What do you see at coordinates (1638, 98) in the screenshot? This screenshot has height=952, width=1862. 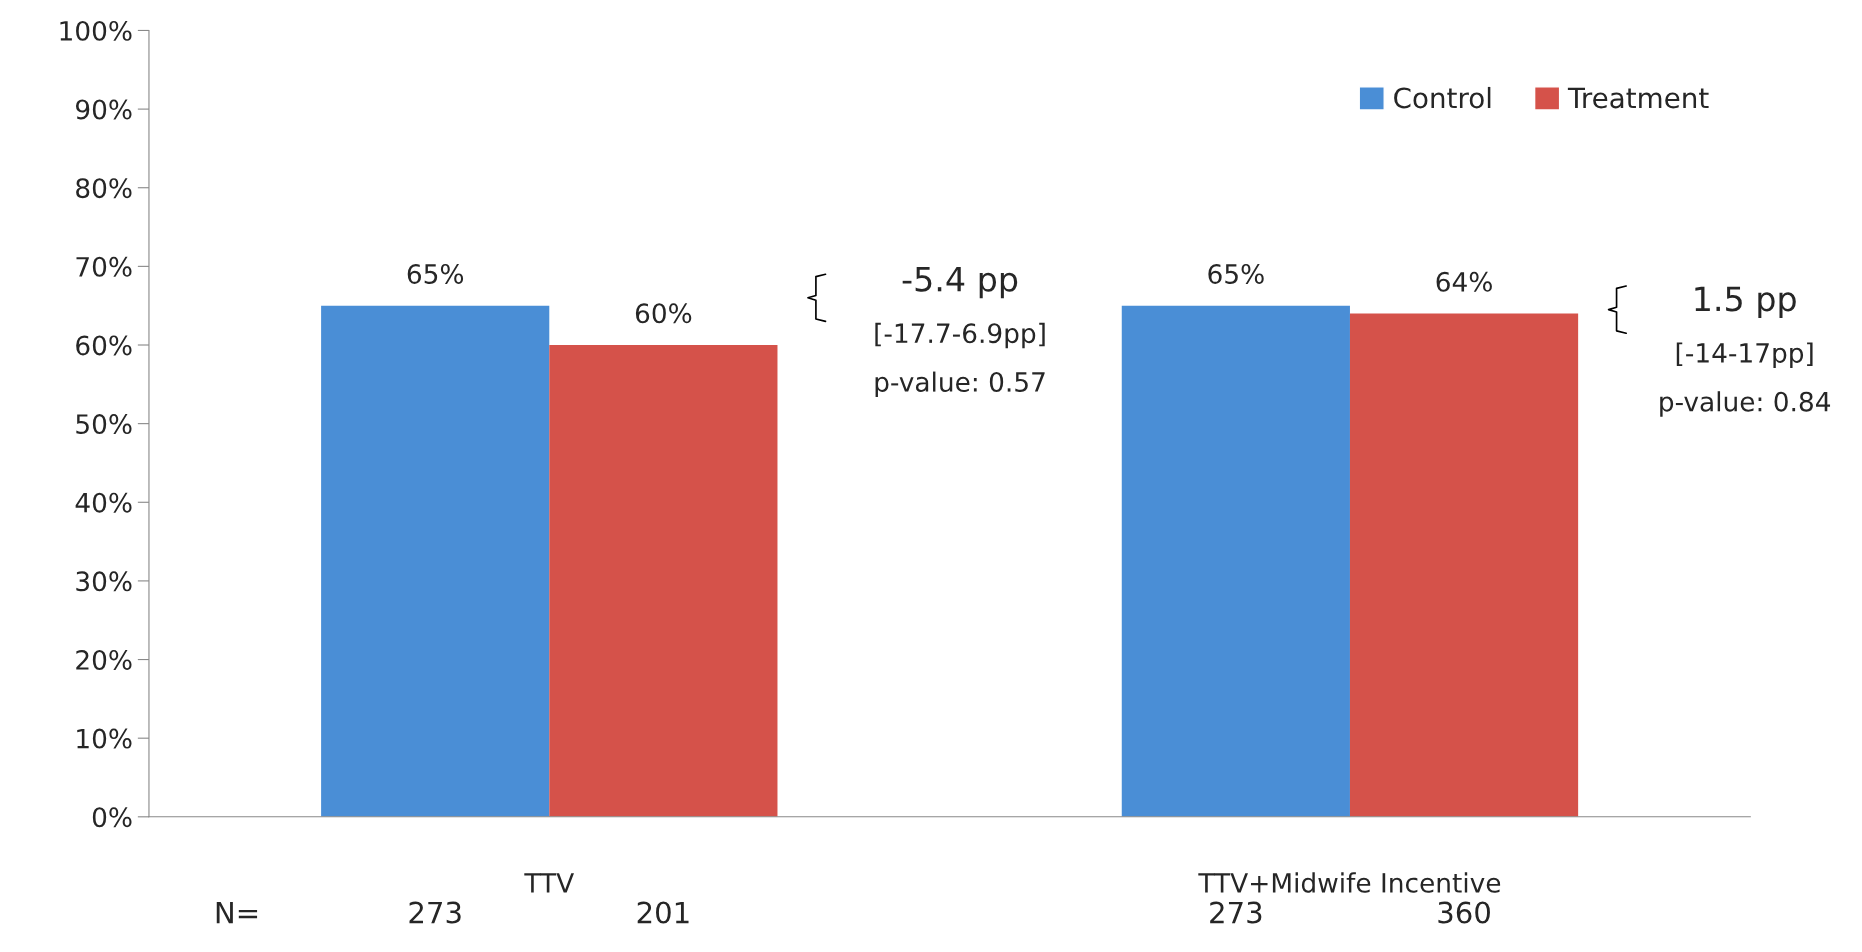 I see `legend-label: Treatment` at bounding box center [1638, 98].